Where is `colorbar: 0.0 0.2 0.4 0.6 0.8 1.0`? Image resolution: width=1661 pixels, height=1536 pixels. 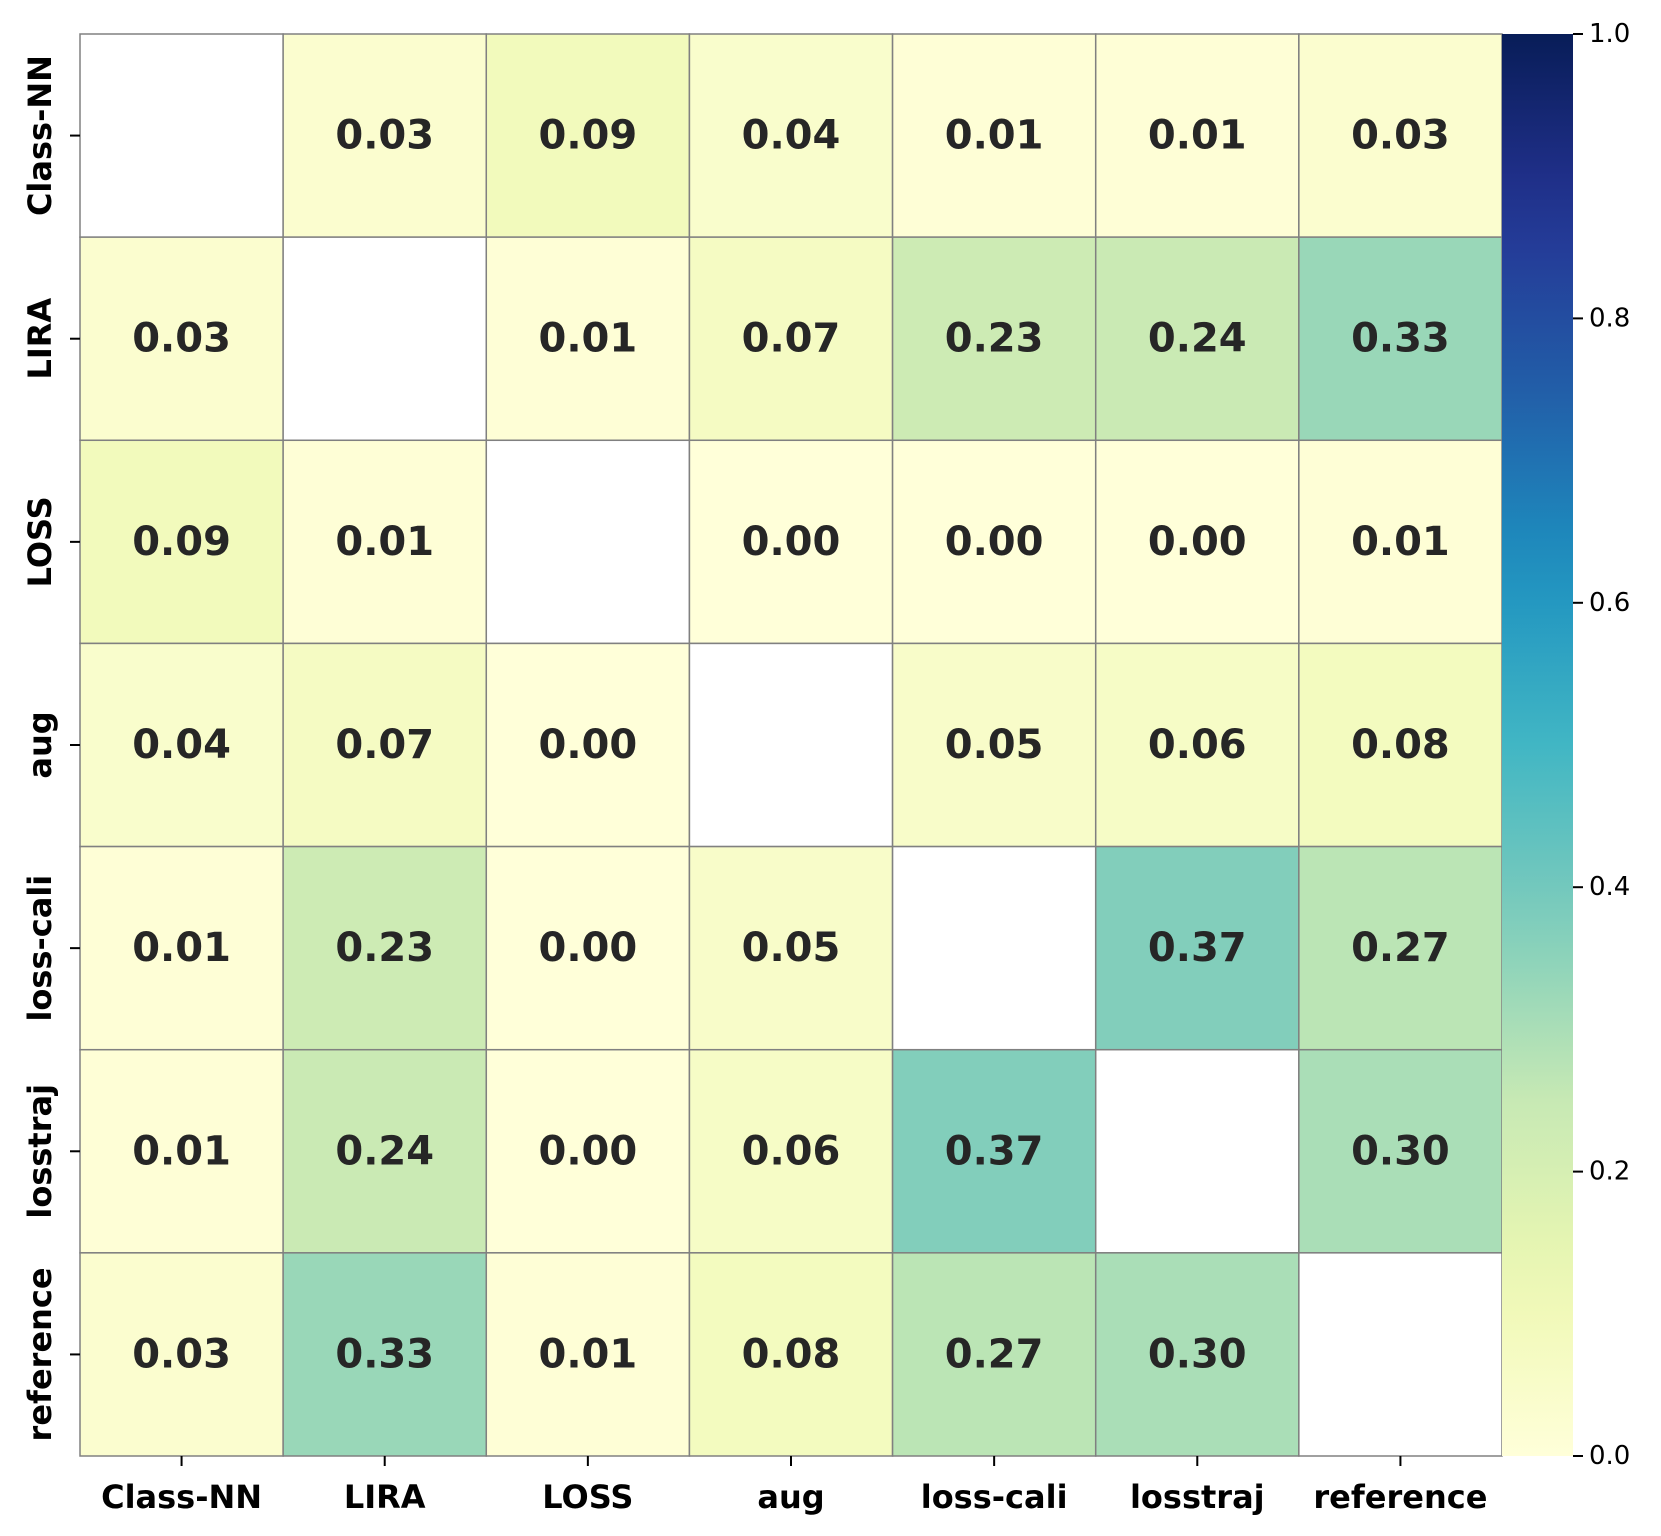 colorbar: 0.0 0.2 0.4 0.6 0.8 1.0 is located at coordinates (1566, 745).